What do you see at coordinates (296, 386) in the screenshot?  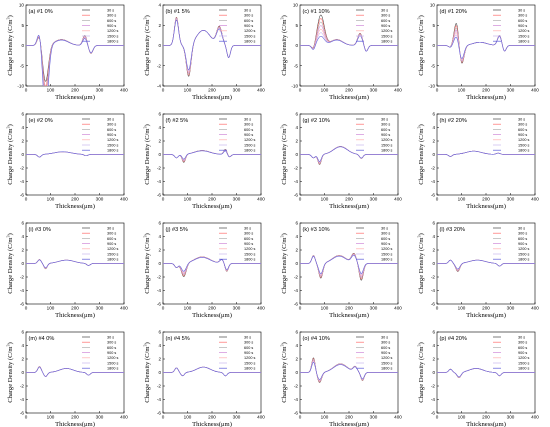 I see `y-tick-label: -2` at bounding box center [296, 386].